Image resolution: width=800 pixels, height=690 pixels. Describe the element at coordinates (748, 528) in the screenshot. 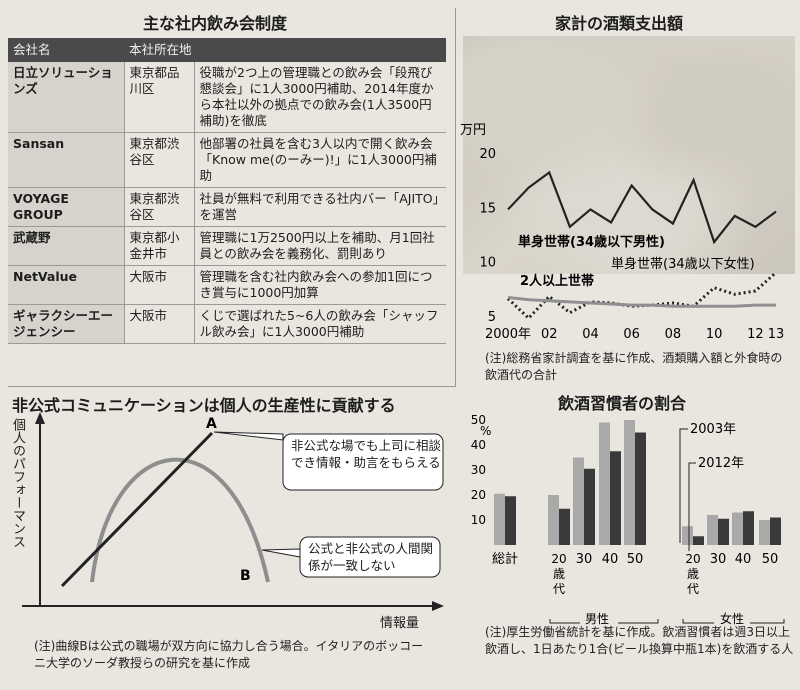

I see `bar-2012年-7` at that location.